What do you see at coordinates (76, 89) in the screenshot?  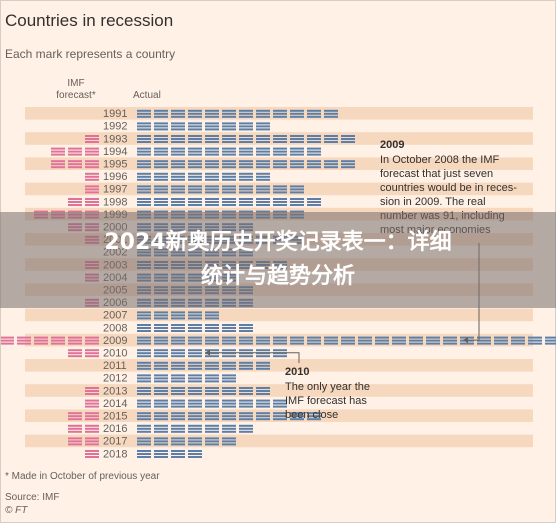 I see `forecast-column-header: IMF forecast*` at bounding box center [76, 89].